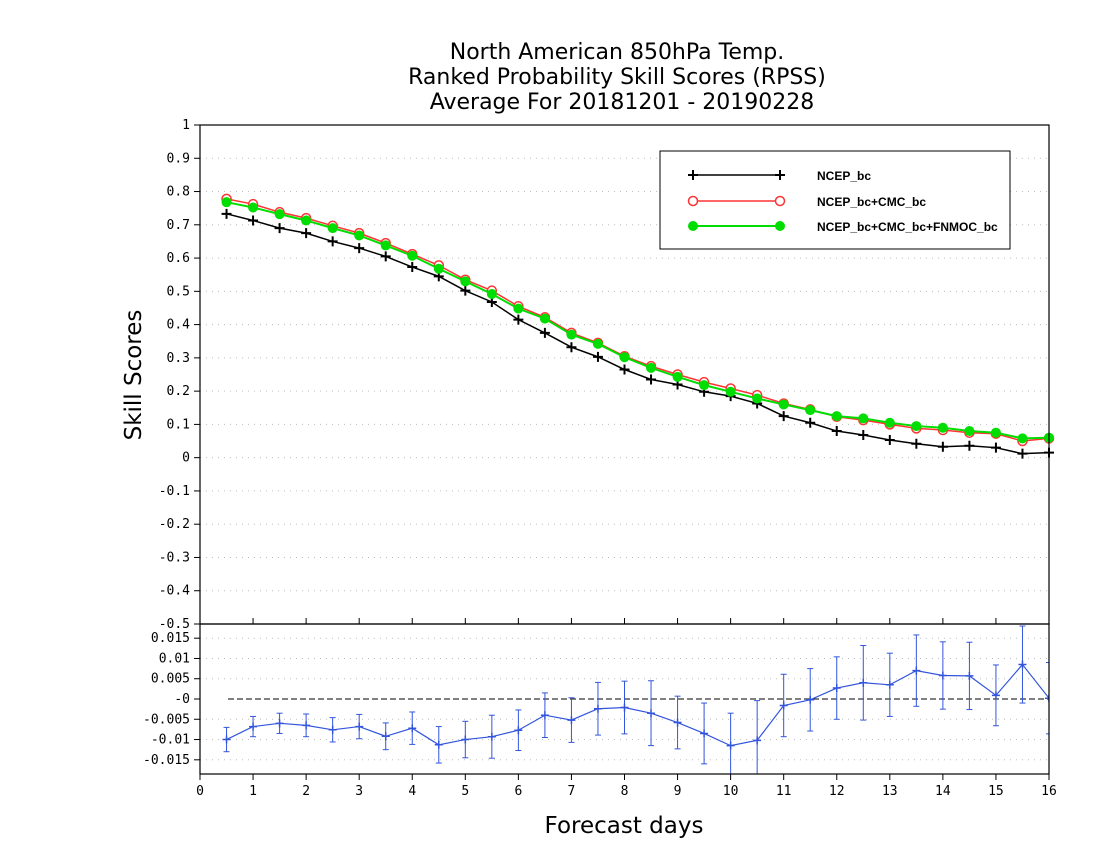 This screenshot has width=1100, height=850. Describe the element at coordinates (134, 375) in the screenshot. I see `y-axis-label: Skill Scores` at that location.